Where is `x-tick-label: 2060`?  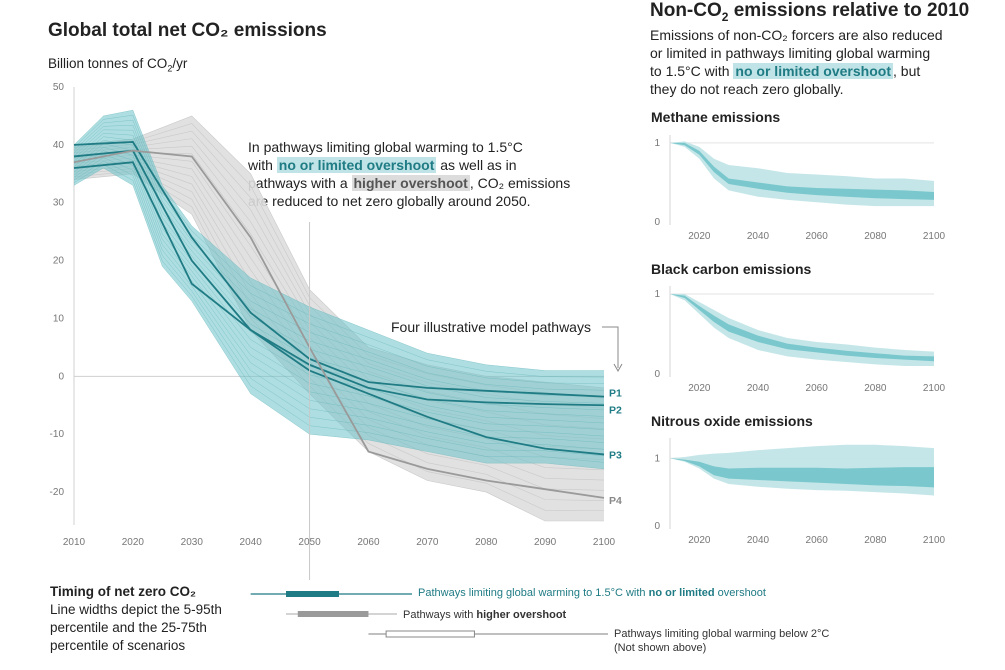 x-tick-label: 2060 is located at coordinates (368, 542).